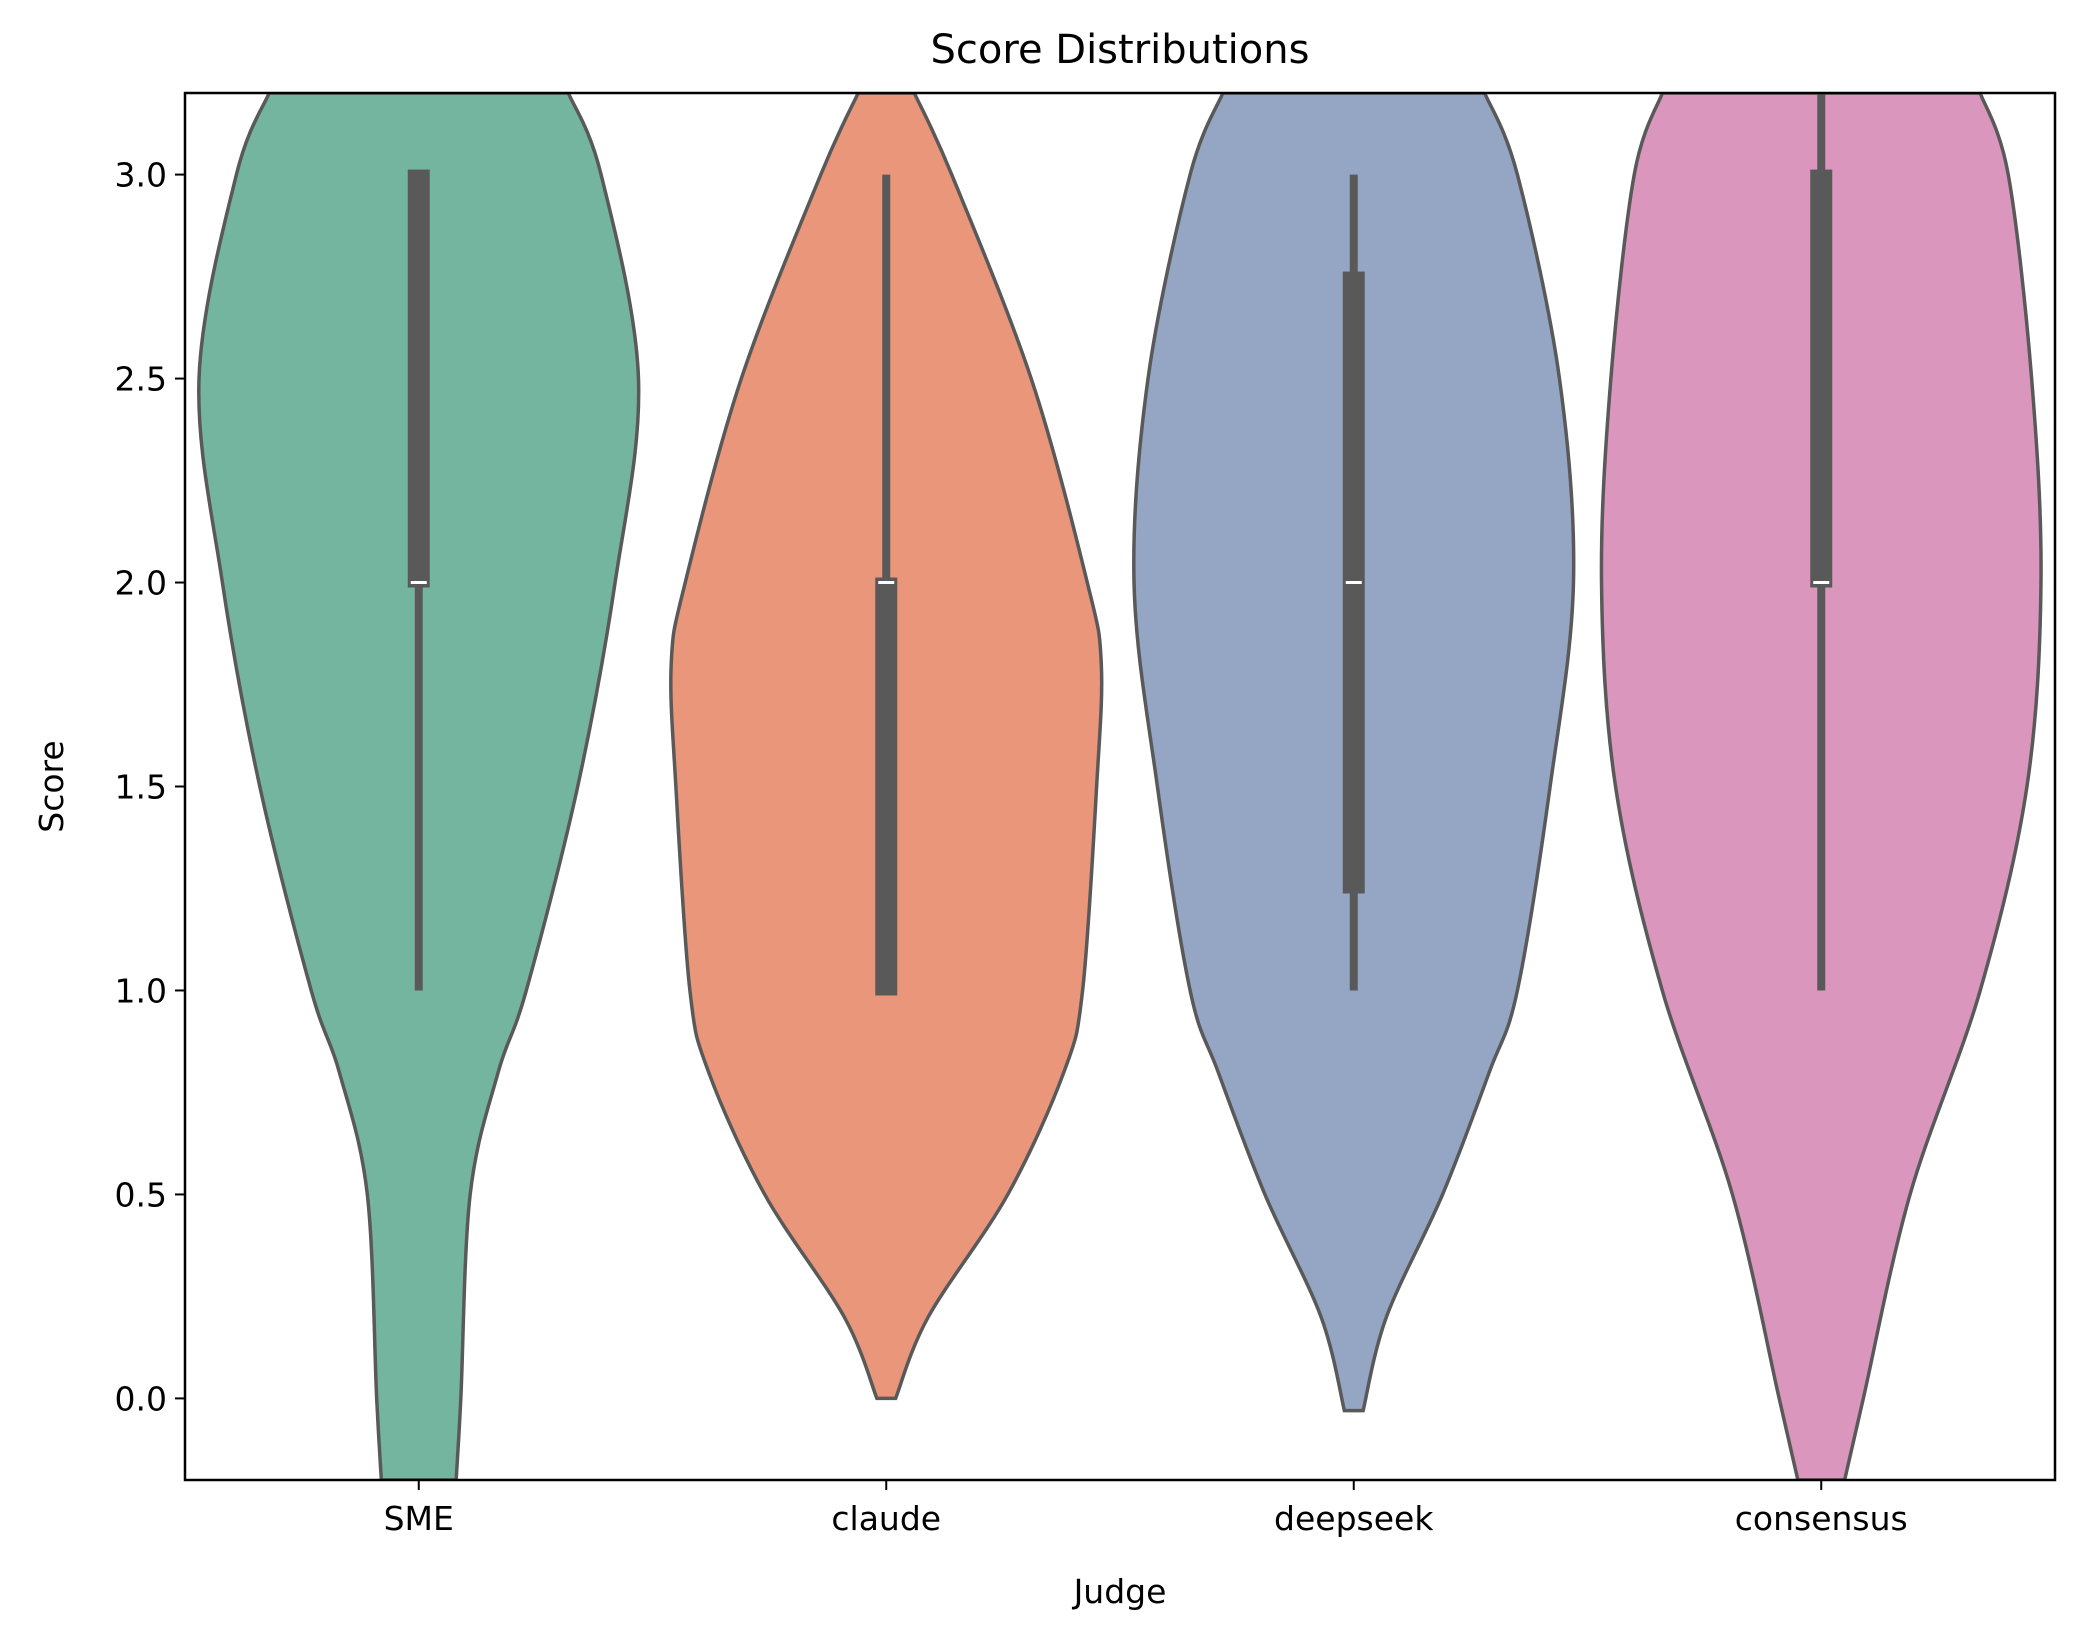  Describe the element at coordinates (886, 786) in the screenshot. I see `iqr-box-claude` at that location.